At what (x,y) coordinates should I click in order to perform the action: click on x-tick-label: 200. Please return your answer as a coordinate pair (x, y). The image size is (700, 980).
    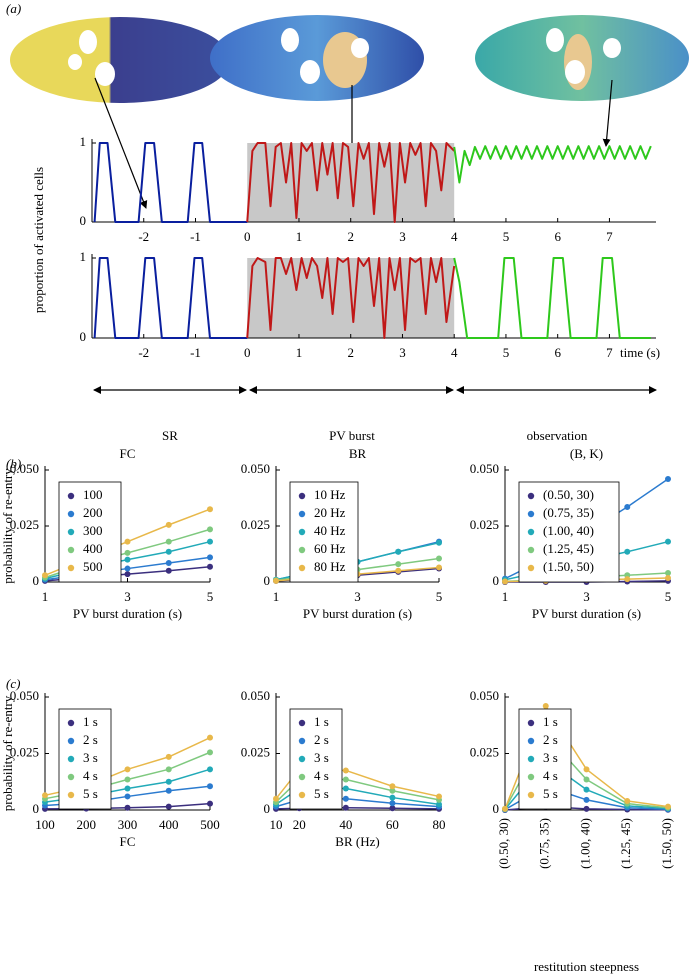
    Looking at the image, I should click on (87, 824).